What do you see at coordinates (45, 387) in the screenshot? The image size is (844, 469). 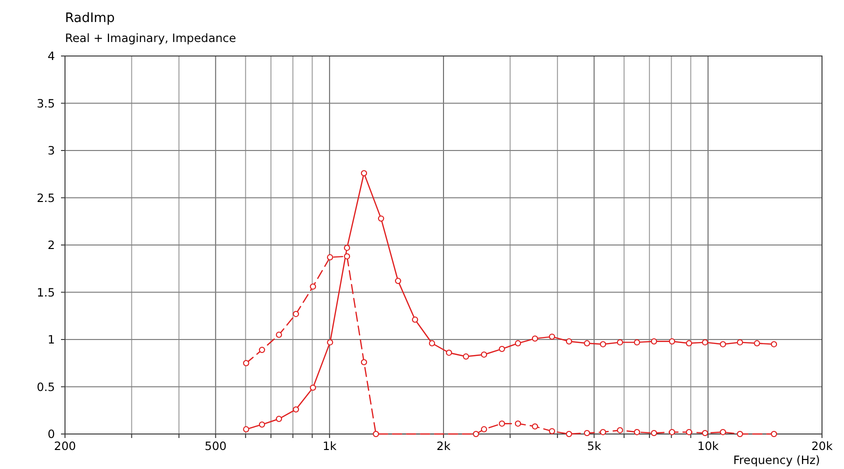 I see `y-tick-label: 0.5` at bounding box center [45, 387].